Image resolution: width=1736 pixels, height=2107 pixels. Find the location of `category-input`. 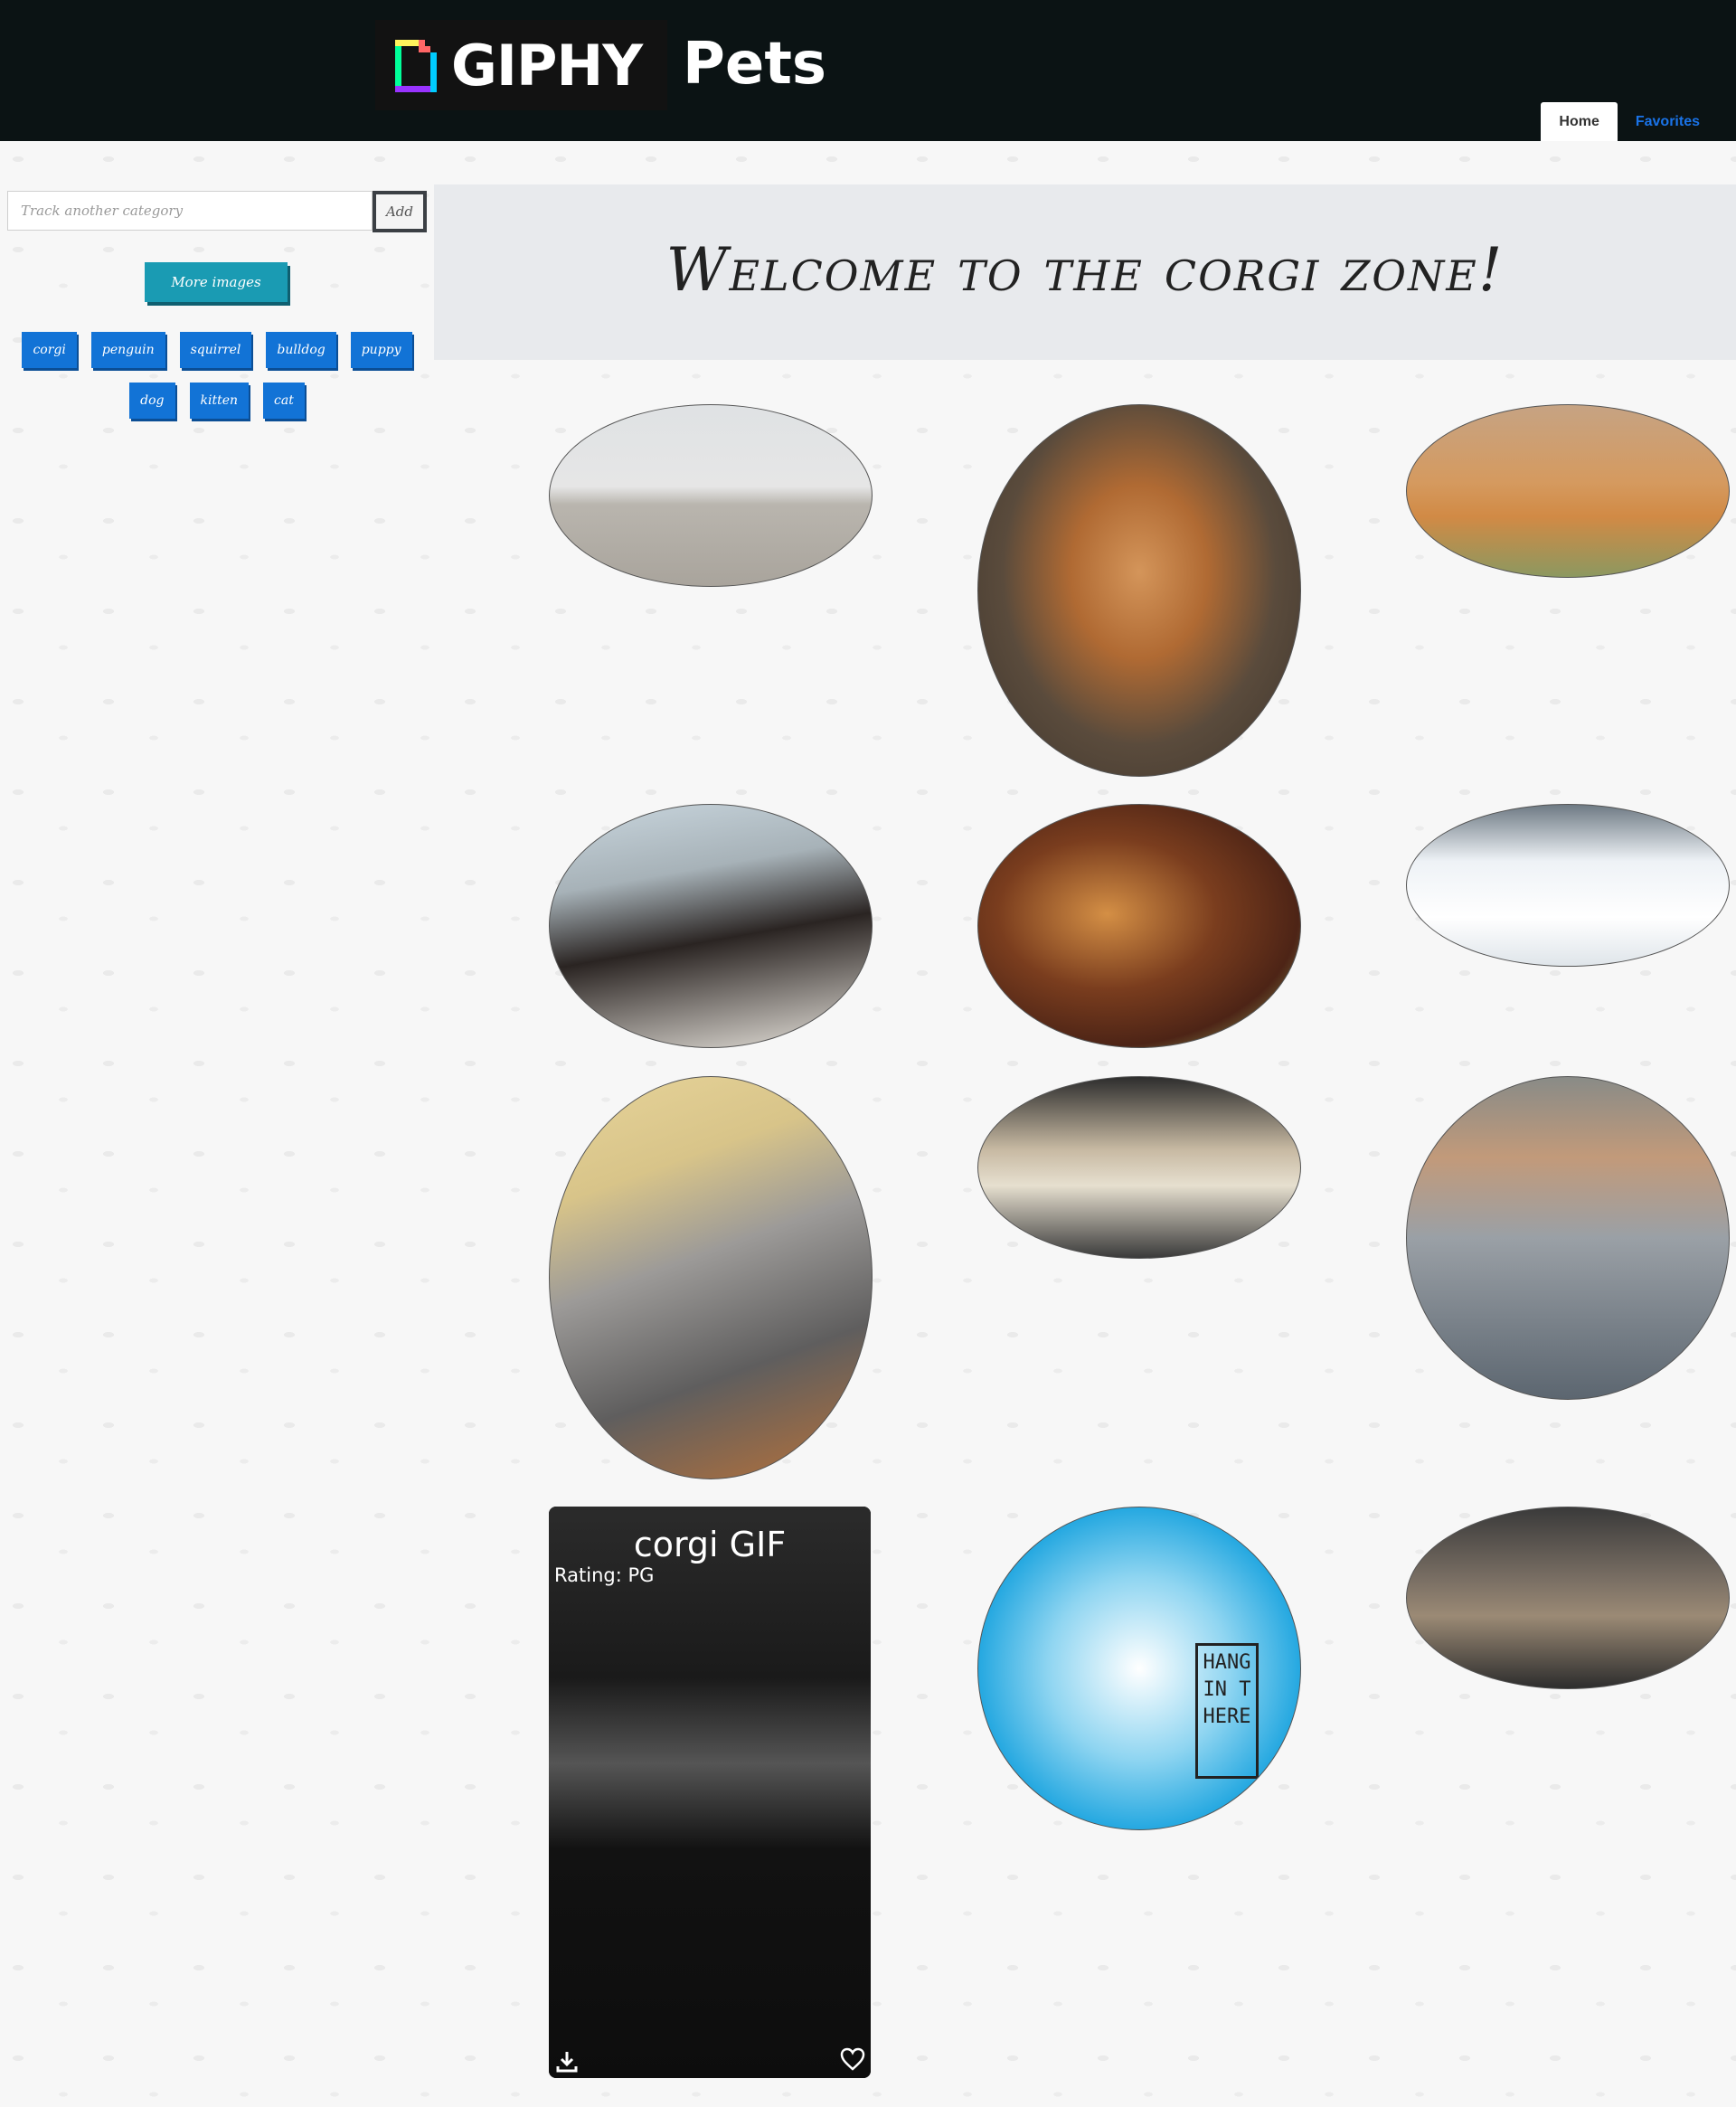

category-input is located at coordinates (190, 211).